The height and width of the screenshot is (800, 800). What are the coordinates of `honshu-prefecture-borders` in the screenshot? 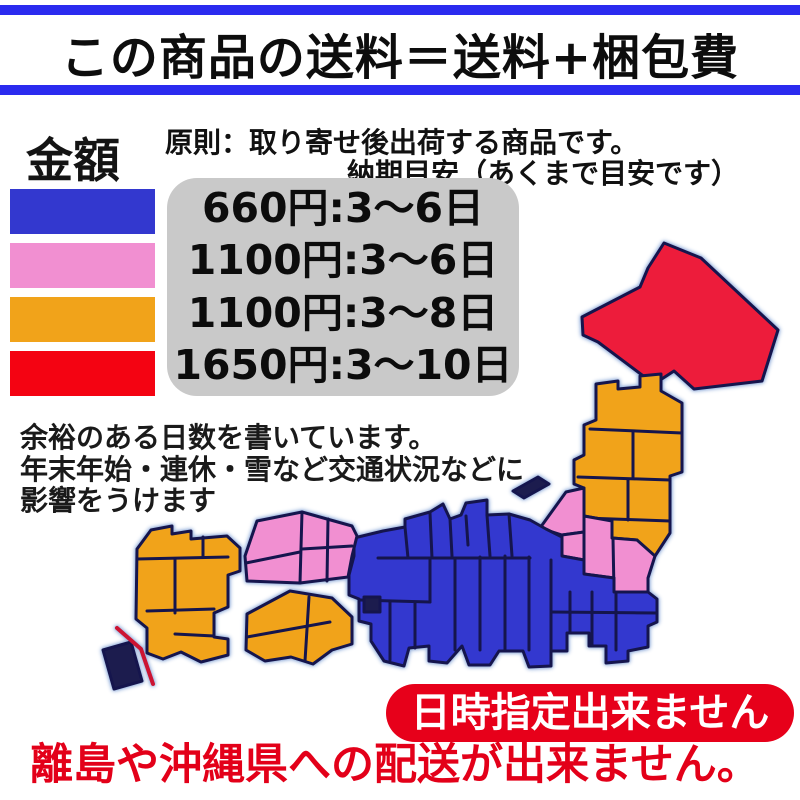 It's located at (508, 586).